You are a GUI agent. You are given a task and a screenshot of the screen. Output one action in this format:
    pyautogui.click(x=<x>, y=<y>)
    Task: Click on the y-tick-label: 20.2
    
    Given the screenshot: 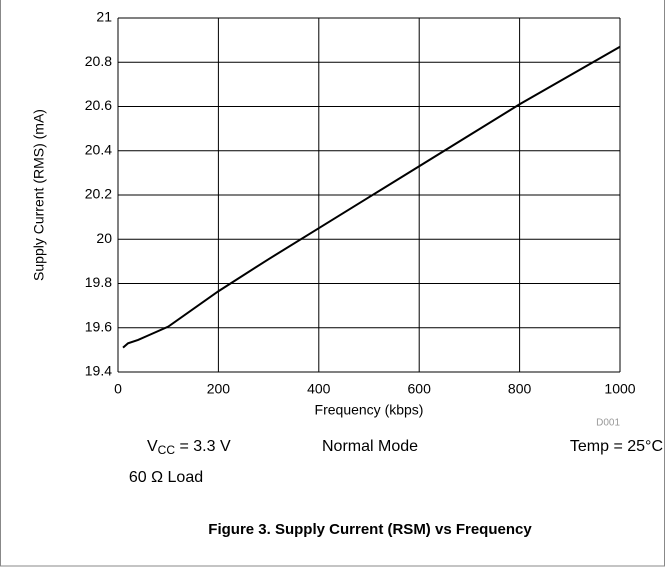 What is the action you would take?
    pyautogui.click(x=98, y=194)
    